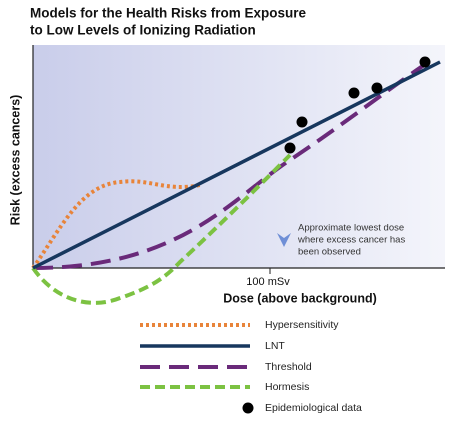 This screenshot has width=474, height=435. What do you see at coordinates (329, 252) in the screenshot?
I see `annotation-line: been observed` at bounding box center [329, 252].